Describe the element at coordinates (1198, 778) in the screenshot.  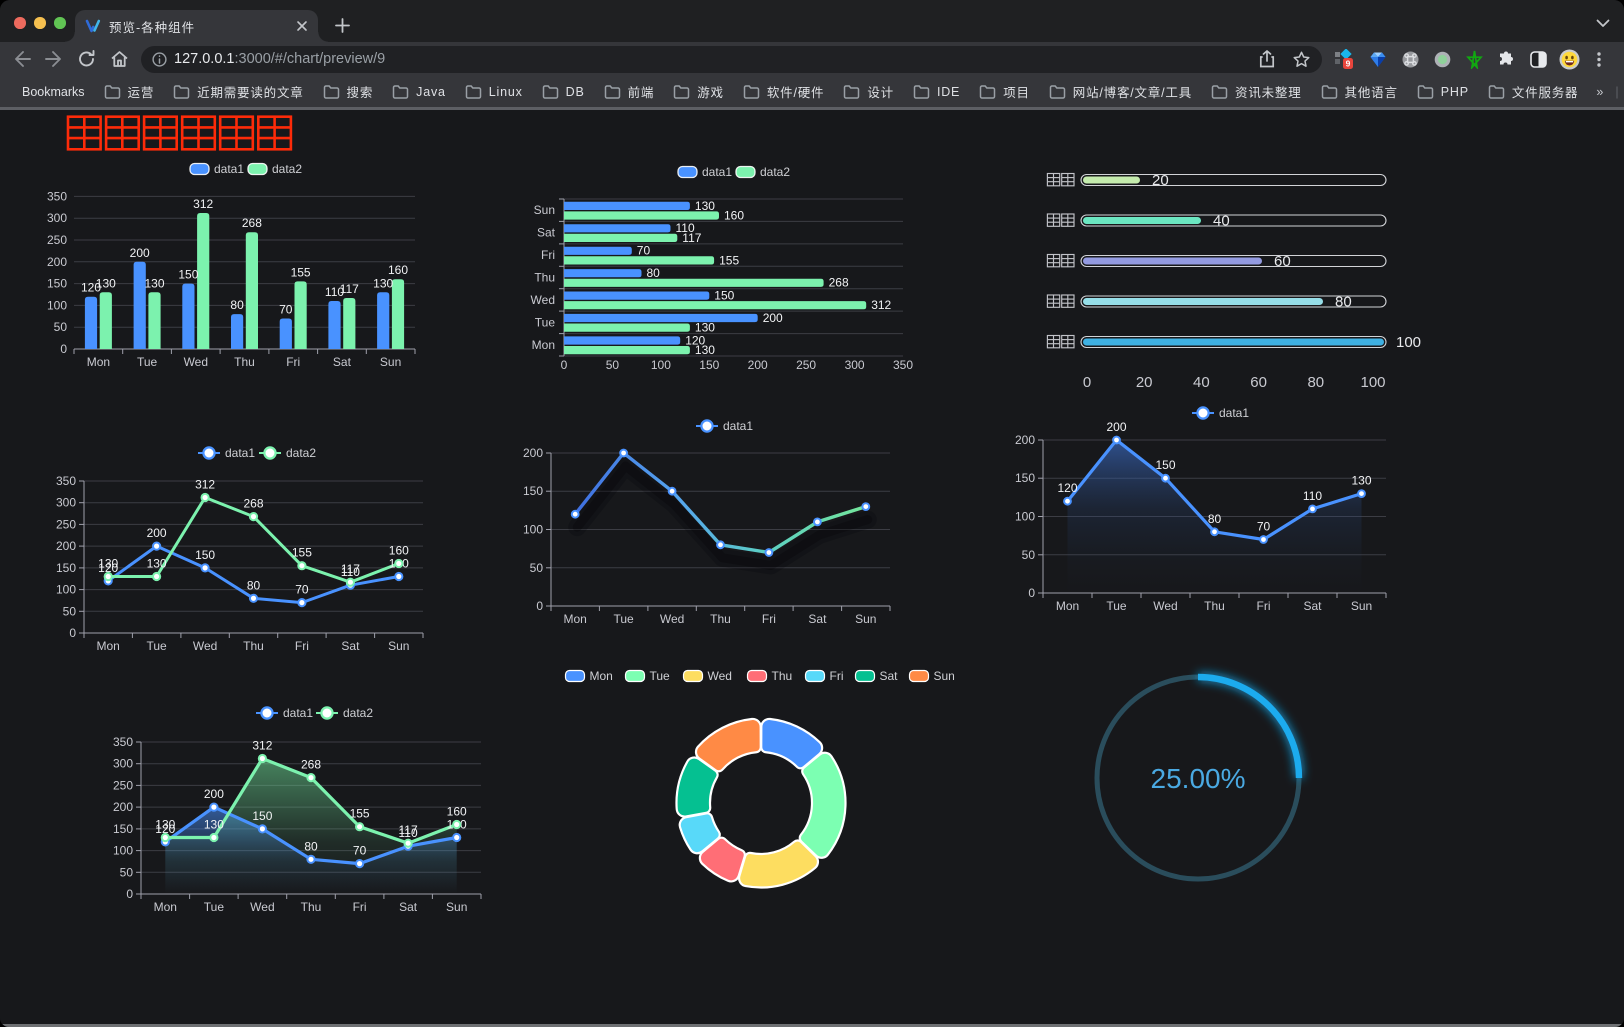
I see `svg-text: 25.00%` at that location.